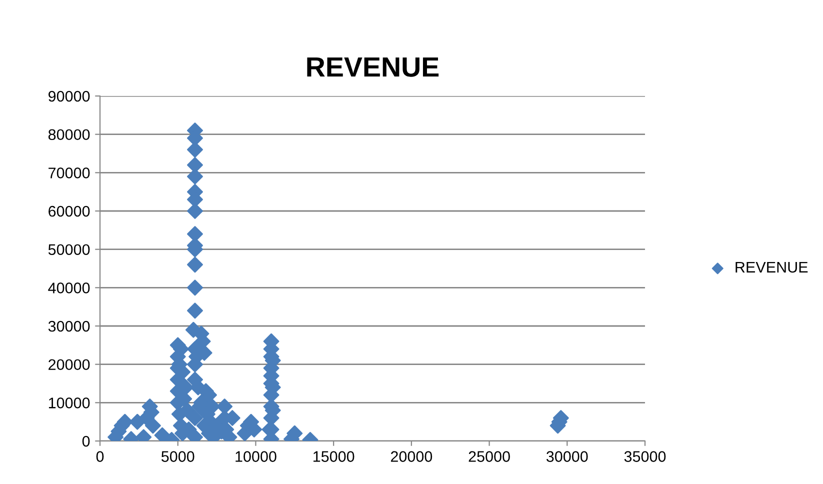 Image resolution: width=823 pixels, height=484 pixels. Describe the element at coordinates (333, 456) in the screenshot. I see `x-tick-label: 15000` at that location.